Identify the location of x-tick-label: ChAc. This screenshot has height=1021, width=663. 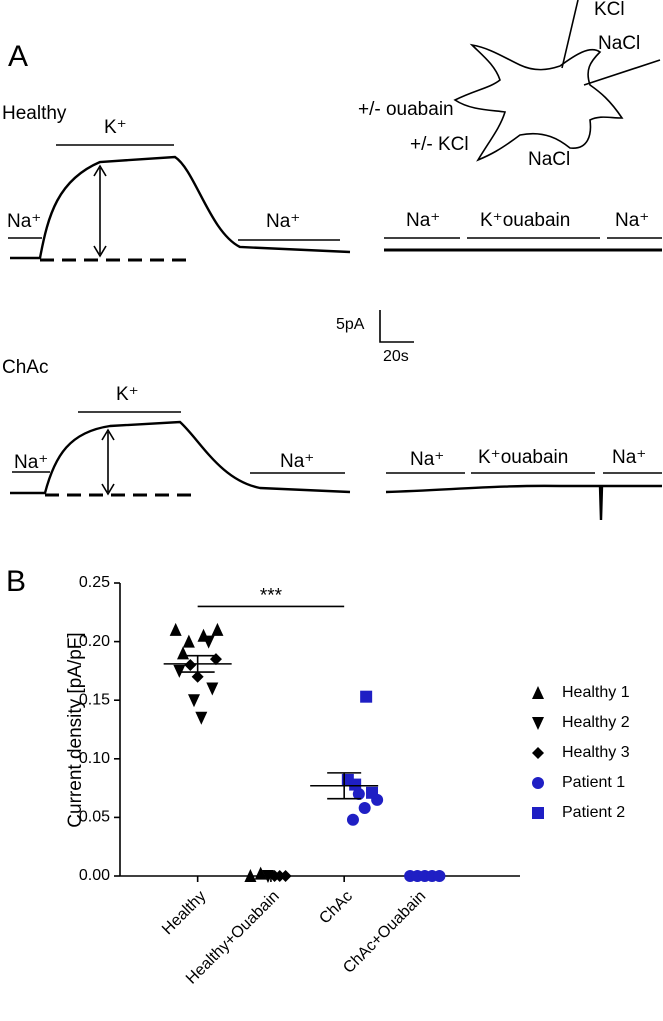
(336, 908).